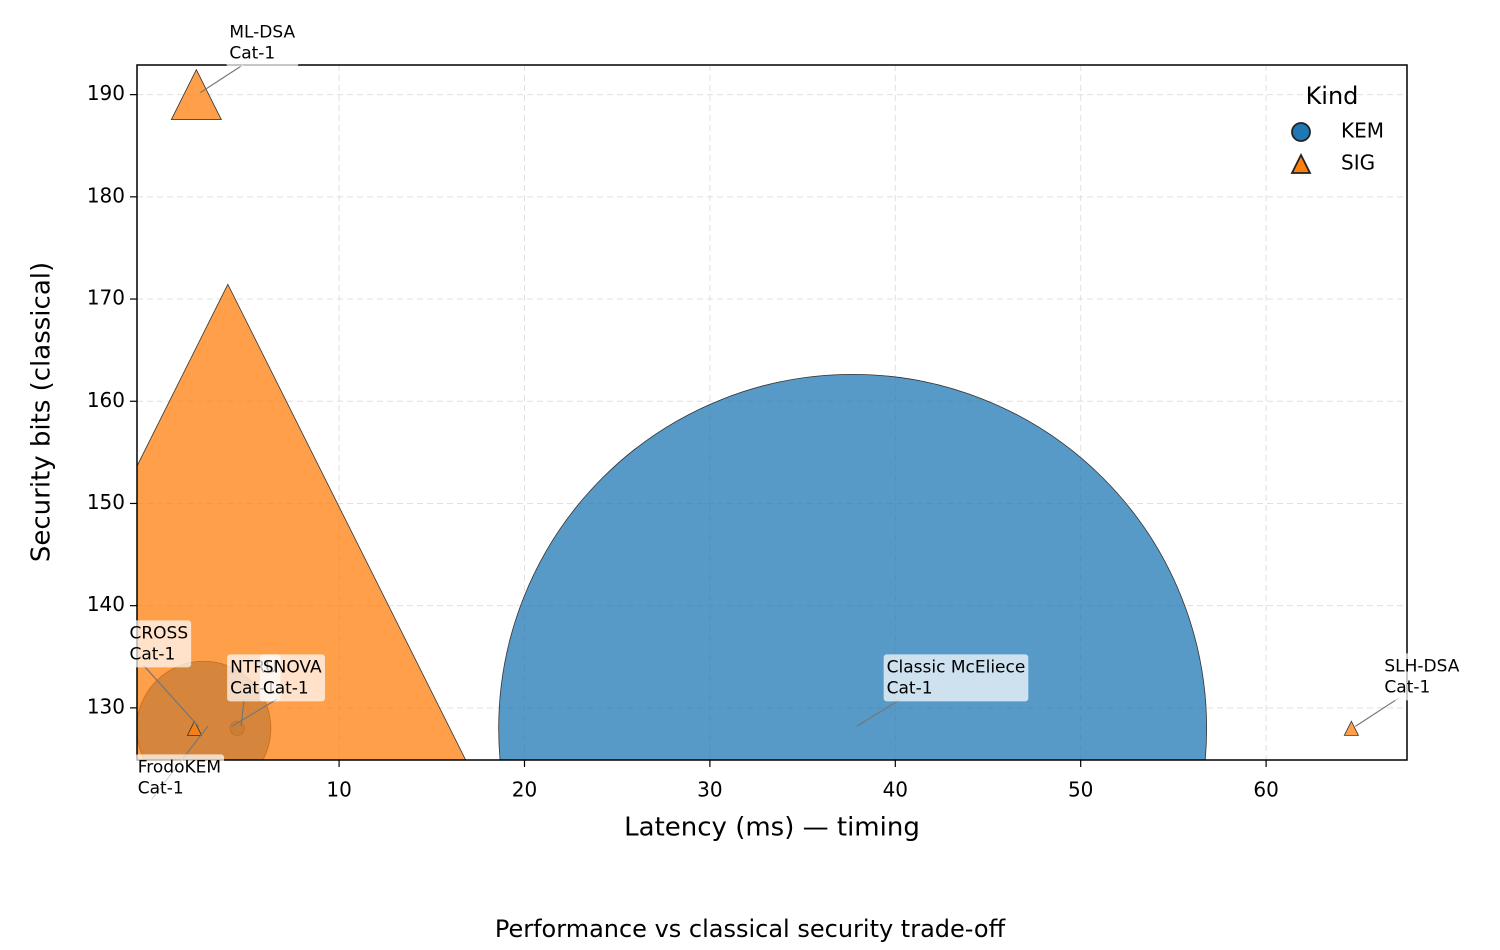 This screenshot has height=950, width=1500. I want to click on x-tick-label: 40, so click(895, 790).